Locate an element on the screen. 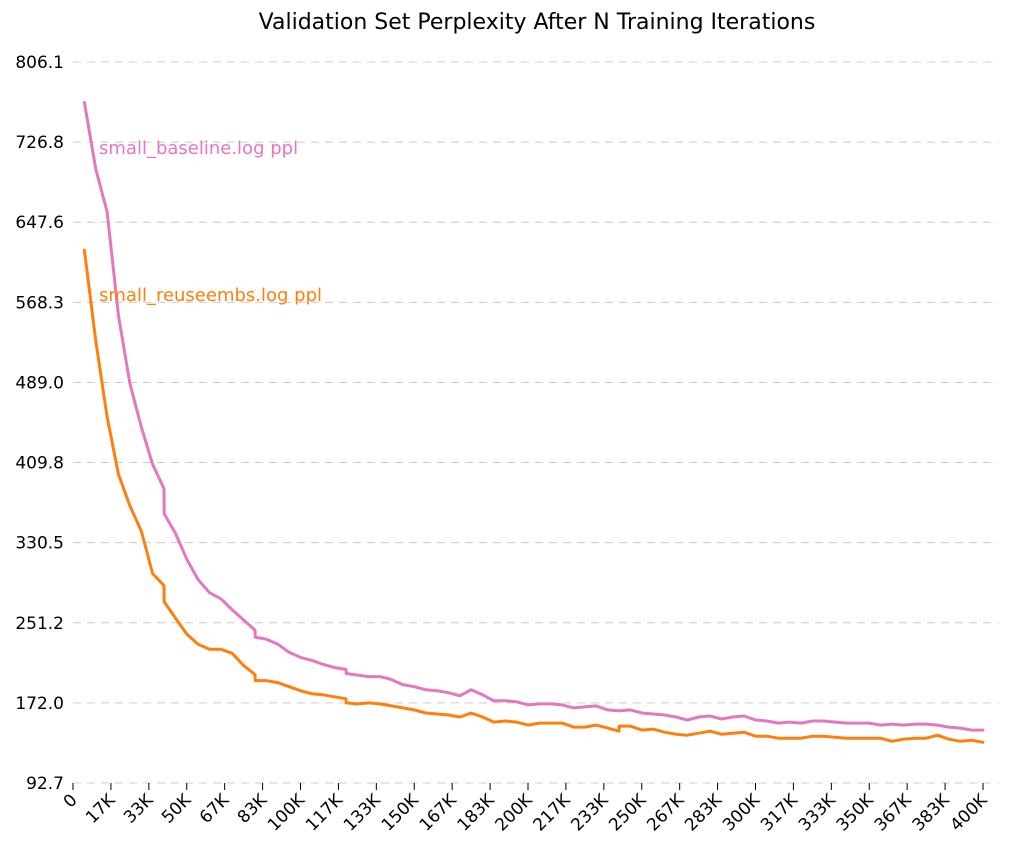 Image resolution: width=1016 pixels, height=847 pixels. x-tick-label: 0 is located at coordinates (71, 801).